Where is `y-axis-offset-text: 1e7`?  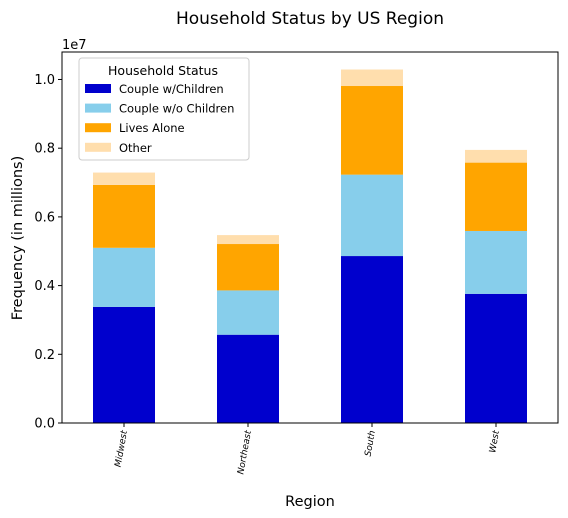 y-axis-offset-text: 1e7 is located at coordinates (74, 45).